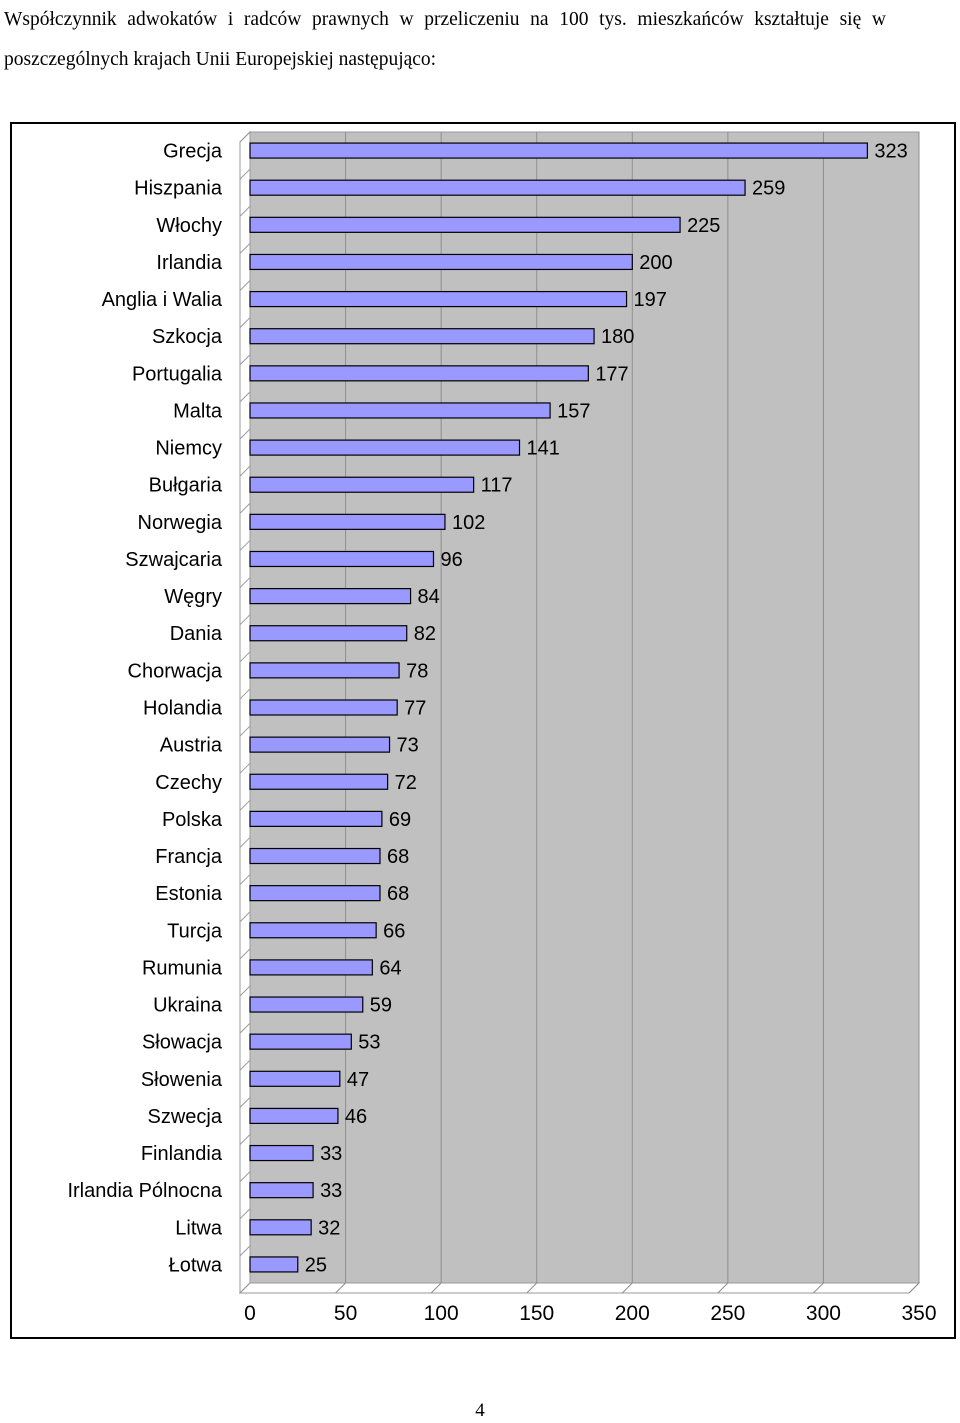  I want to click on x-tick-label: 300, so click(823, 1313).